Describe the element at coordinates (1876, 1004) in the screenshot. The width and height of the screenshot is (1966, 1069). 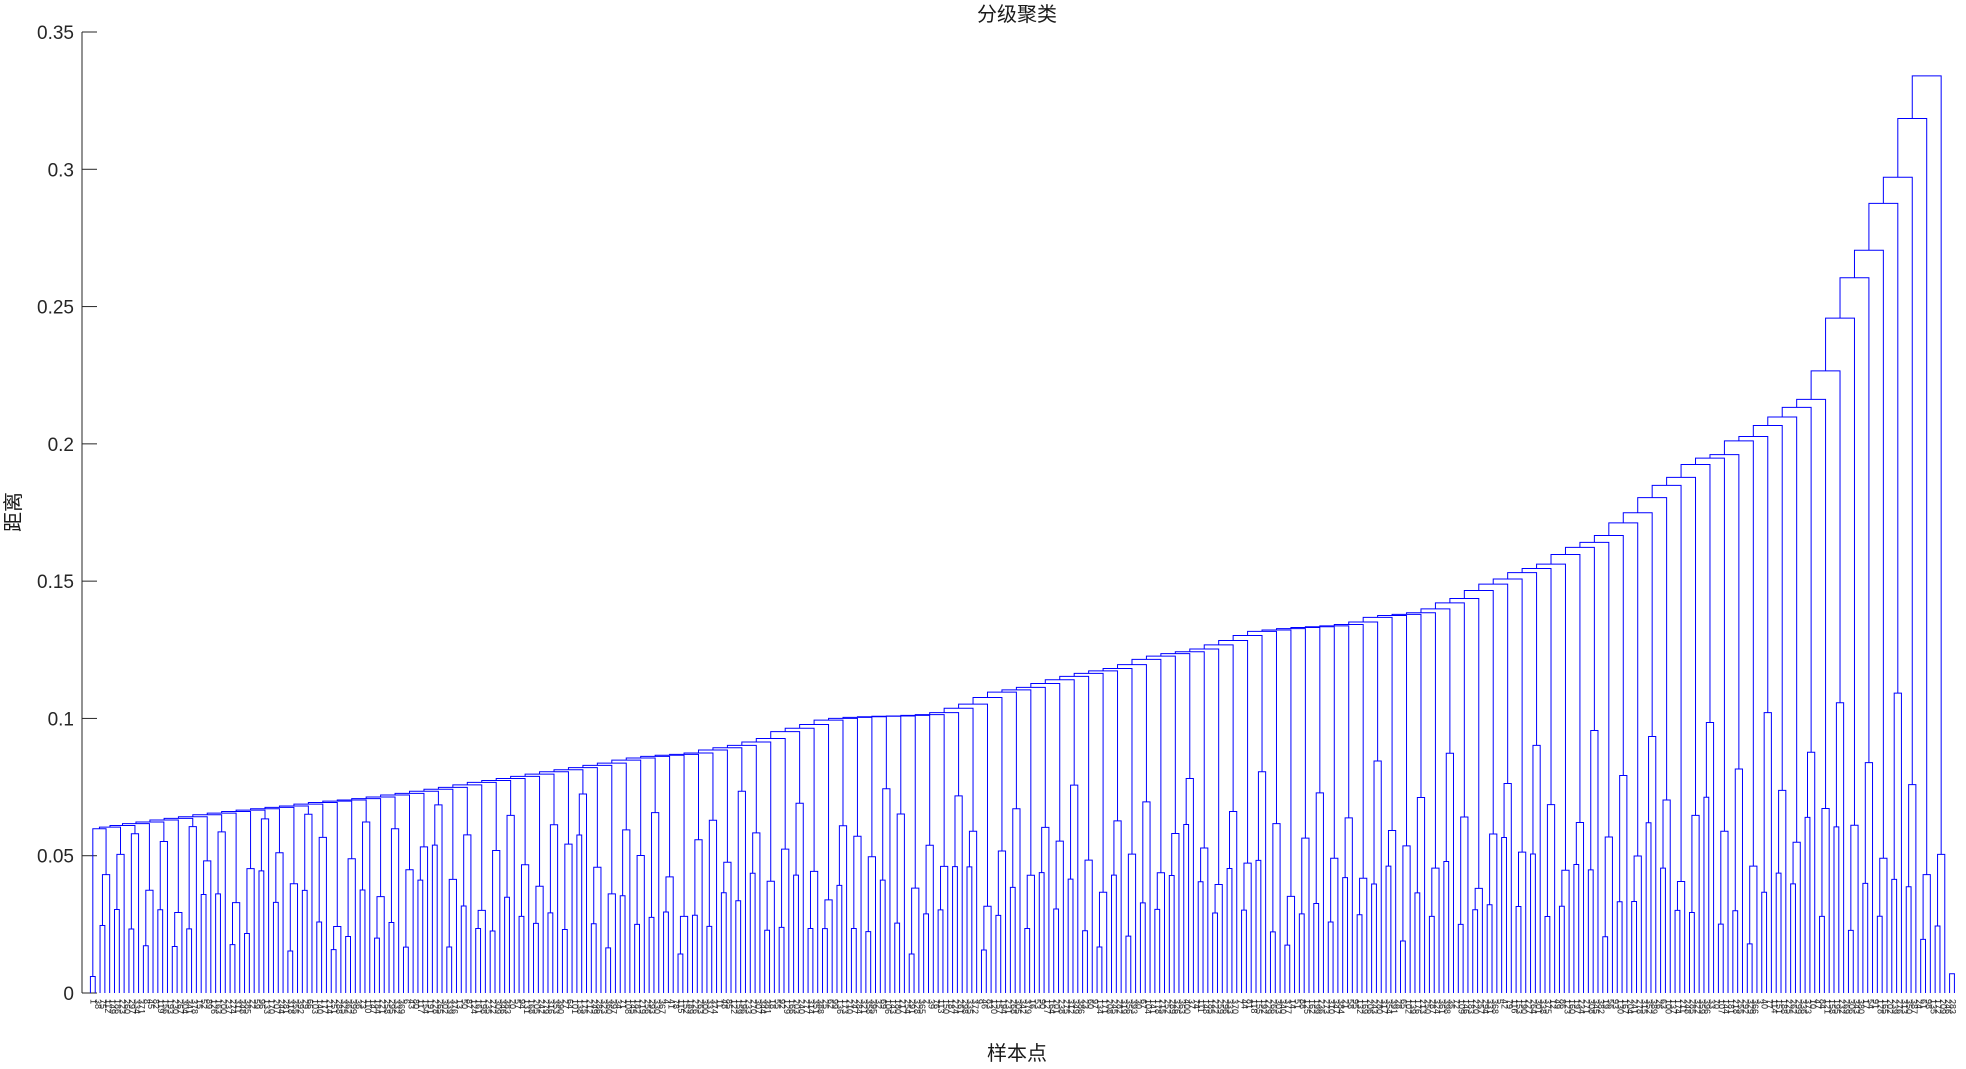
I see `leaf-label: 91` at that location.